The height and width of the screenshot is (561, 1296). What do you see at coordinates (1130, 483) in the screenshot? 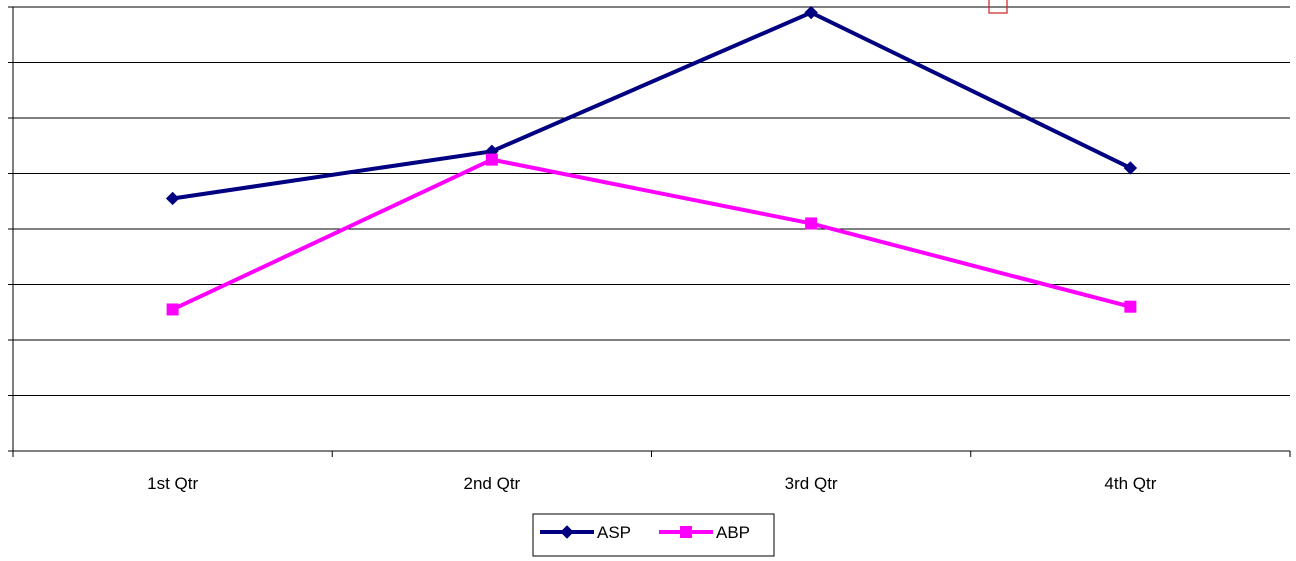
I see `x-tick-label: 4th Qtr` at bounding box center [1130, 483].